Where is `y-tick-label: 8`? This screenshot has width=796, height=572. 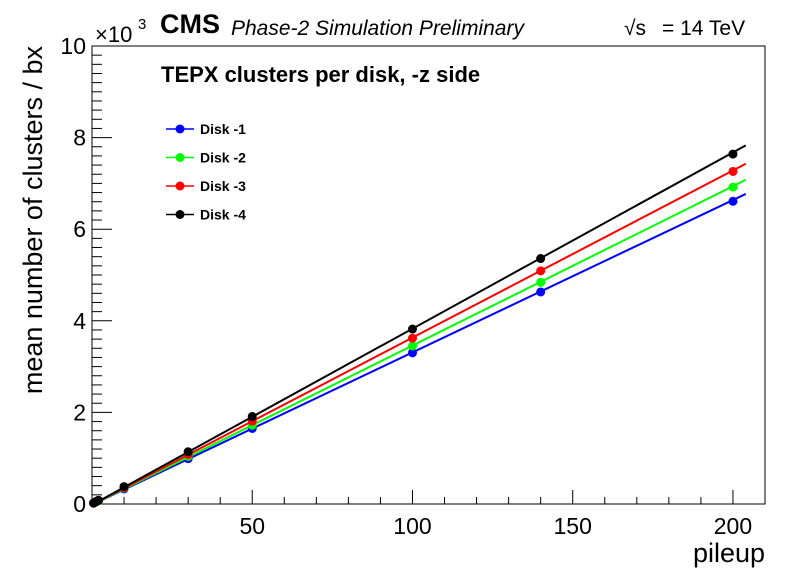 y-tick-label: 8 is located at coordinates (79, 138).